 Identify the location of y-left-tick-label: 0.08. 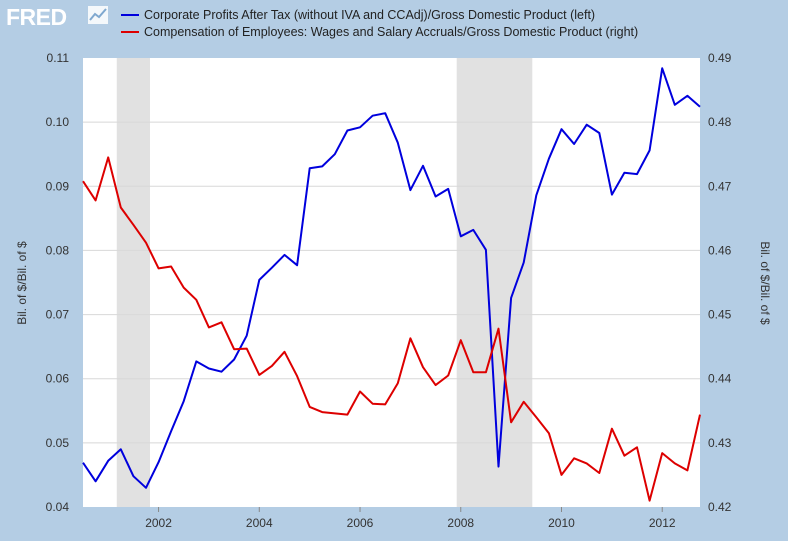
(58, 250).